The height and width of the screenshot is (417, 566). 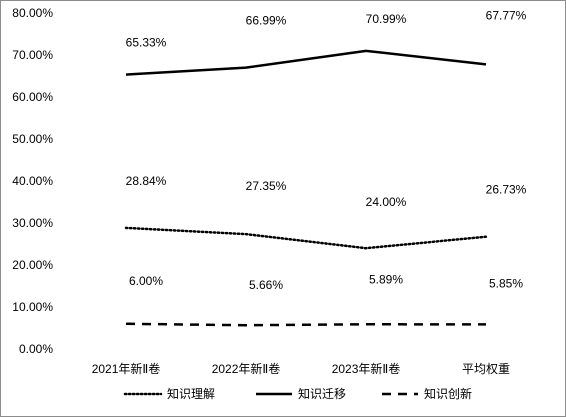 I want to click on data-label: 5.66%, so click(x=266, y=285).